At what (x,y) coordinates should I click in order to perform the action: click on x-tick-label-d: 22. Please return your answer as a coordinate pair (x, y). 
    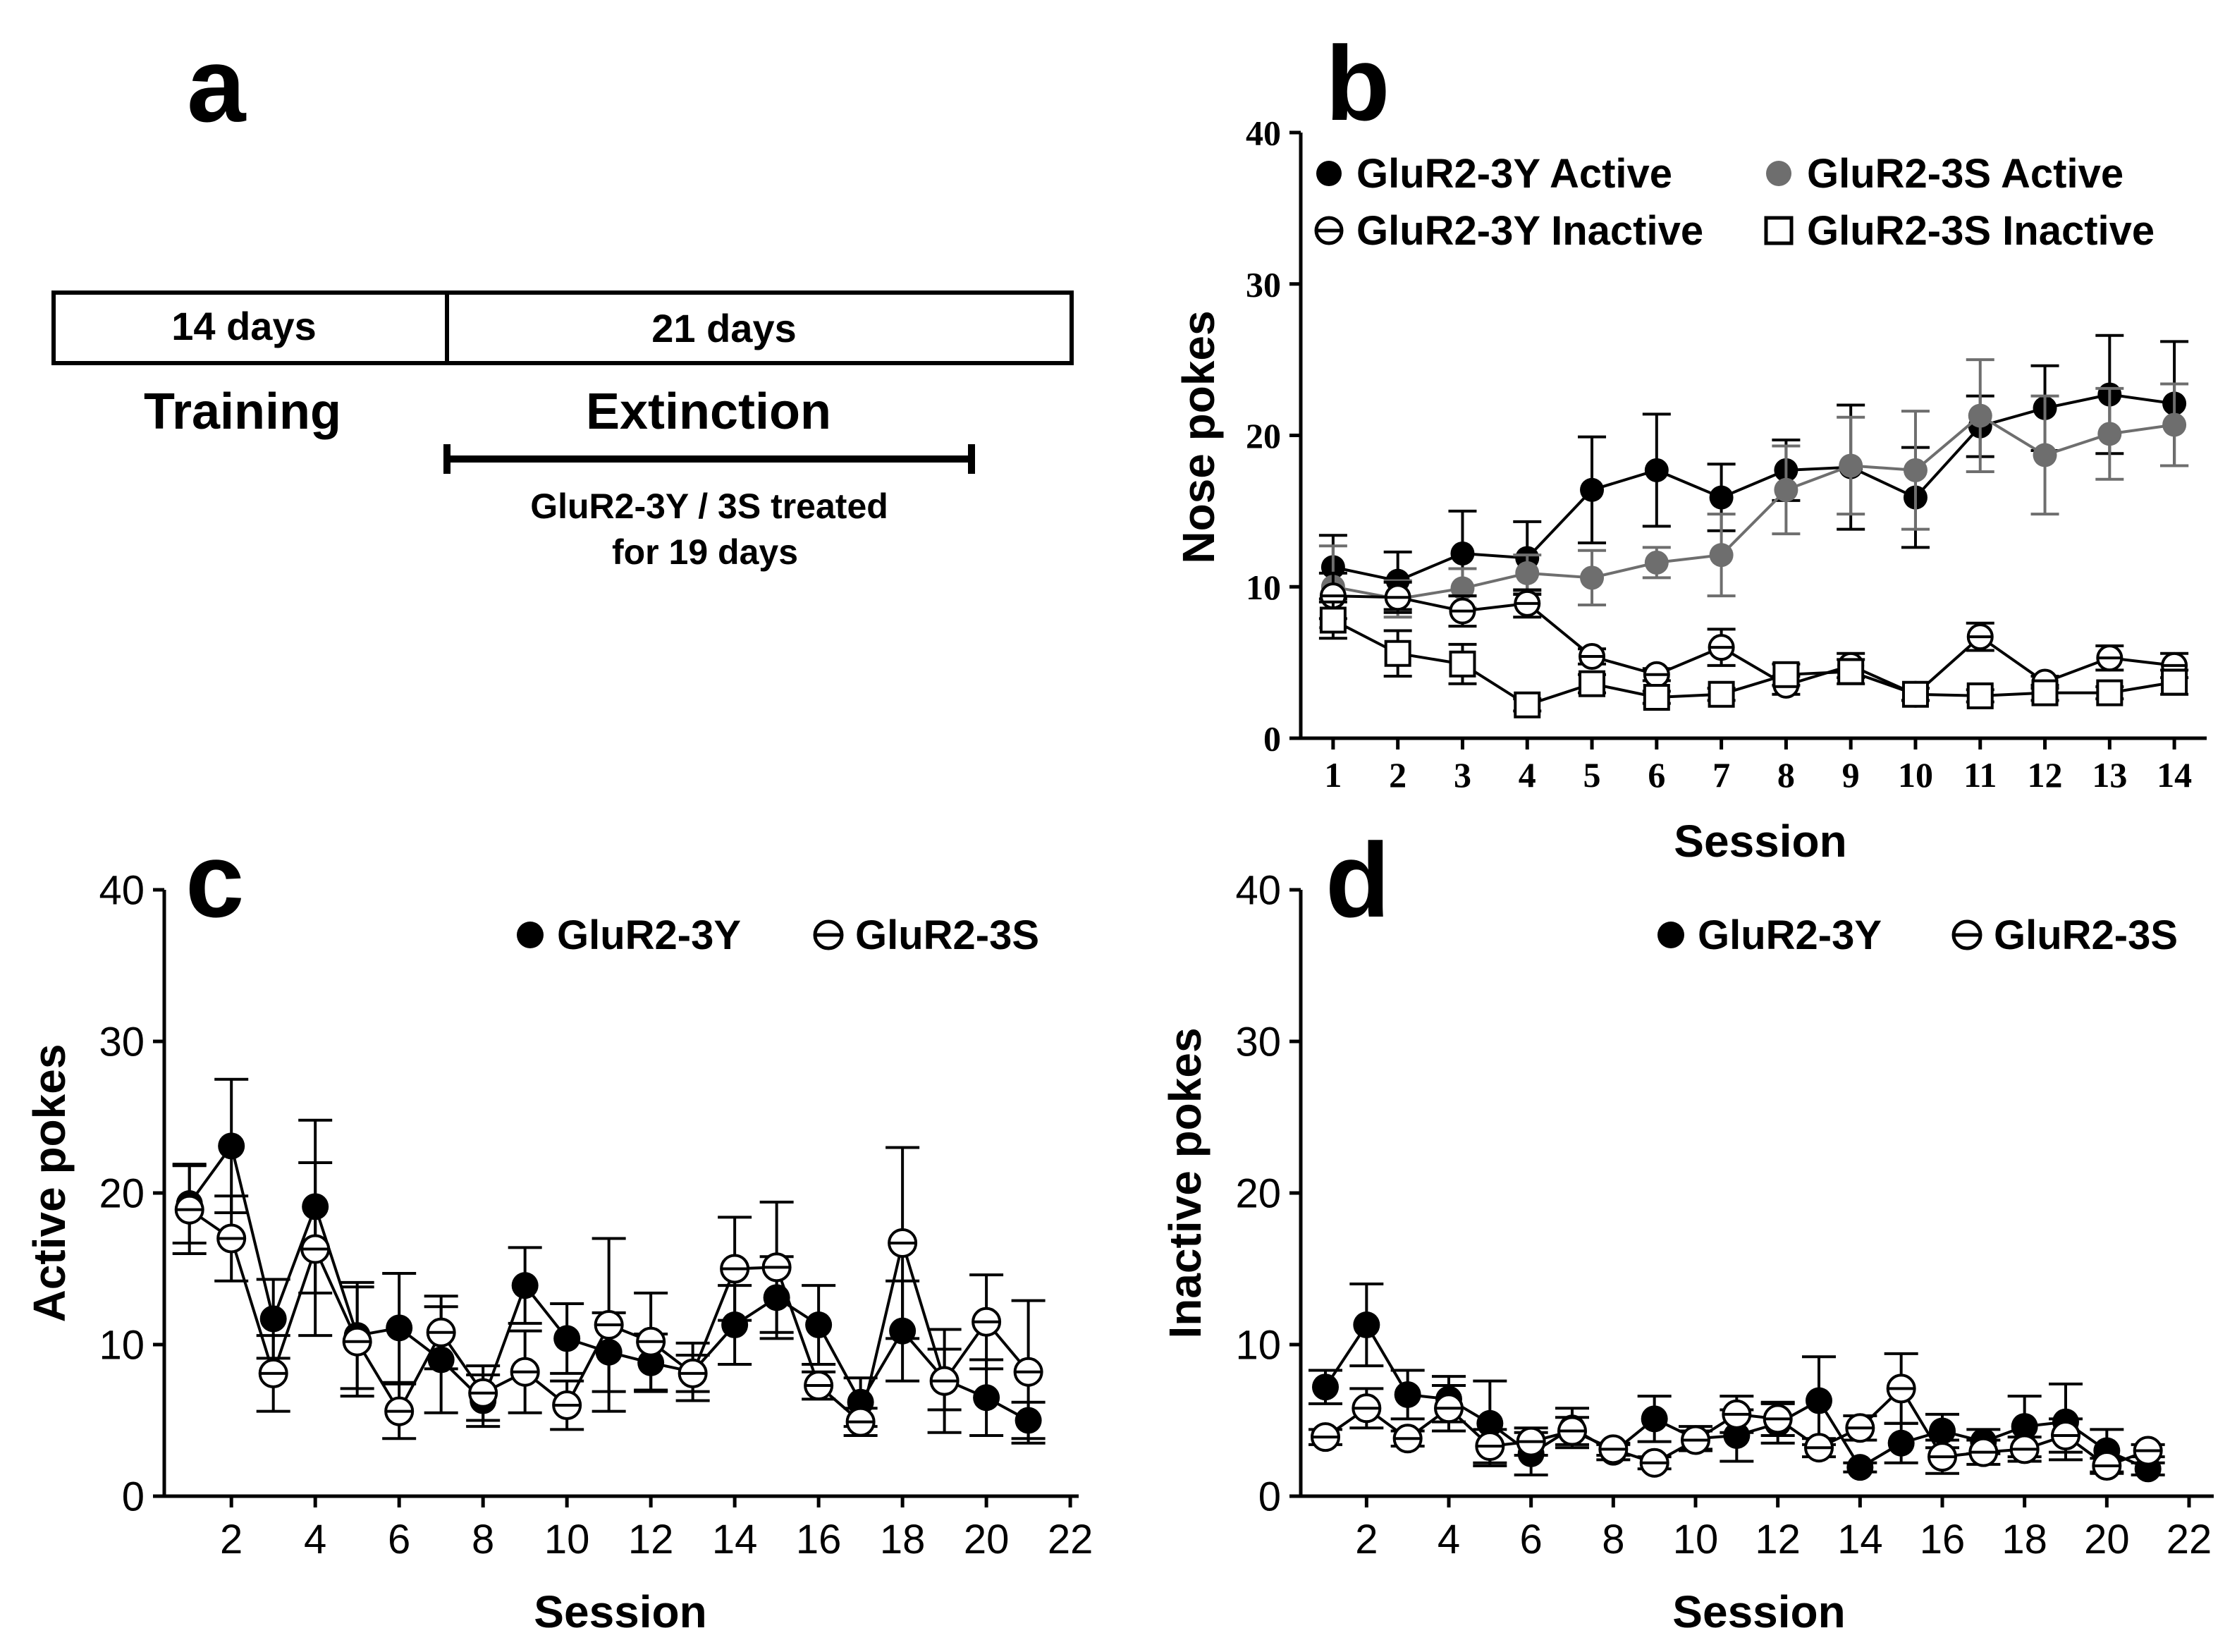
    Looking at the image, I should click on (2189, 1539).